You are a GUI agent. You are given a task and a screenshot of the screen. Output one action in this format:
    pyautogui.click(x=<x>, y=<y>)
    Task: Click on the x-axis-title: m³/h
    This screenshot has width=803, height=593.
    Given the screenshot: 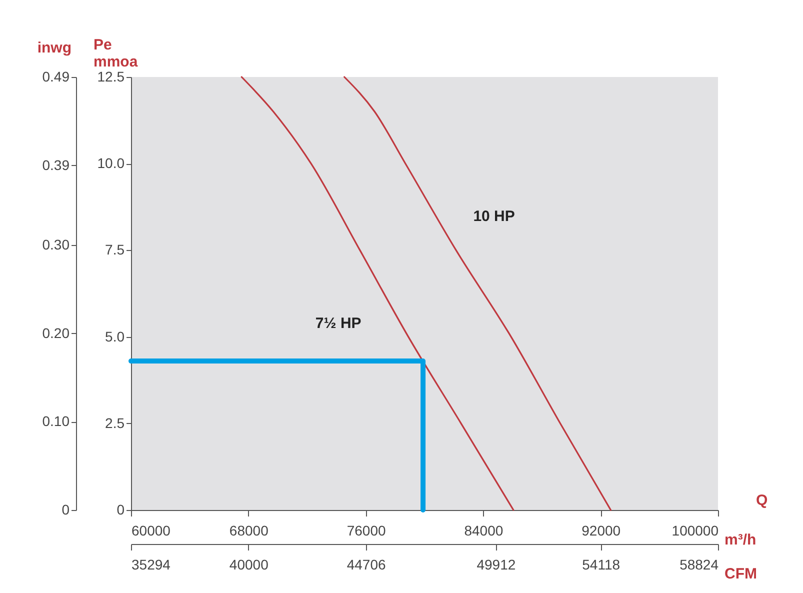 What is the action you would take?
    pyautogui.click(x=740, y=540)
    